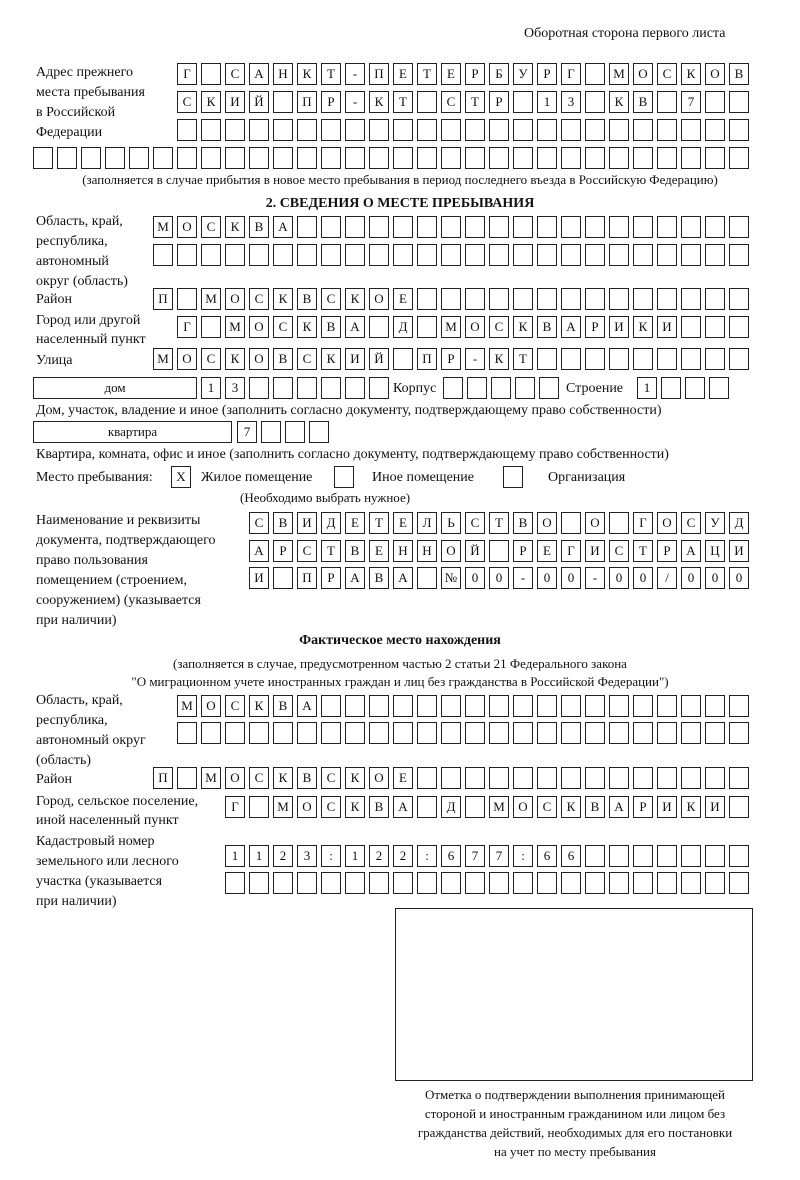 Image resolution: width=800 pixels, height=1180 pixels. What do you see at coordinates (403, 856) in the screenshot?
I see `char-cell: 2` at bounding box center [403, 856].